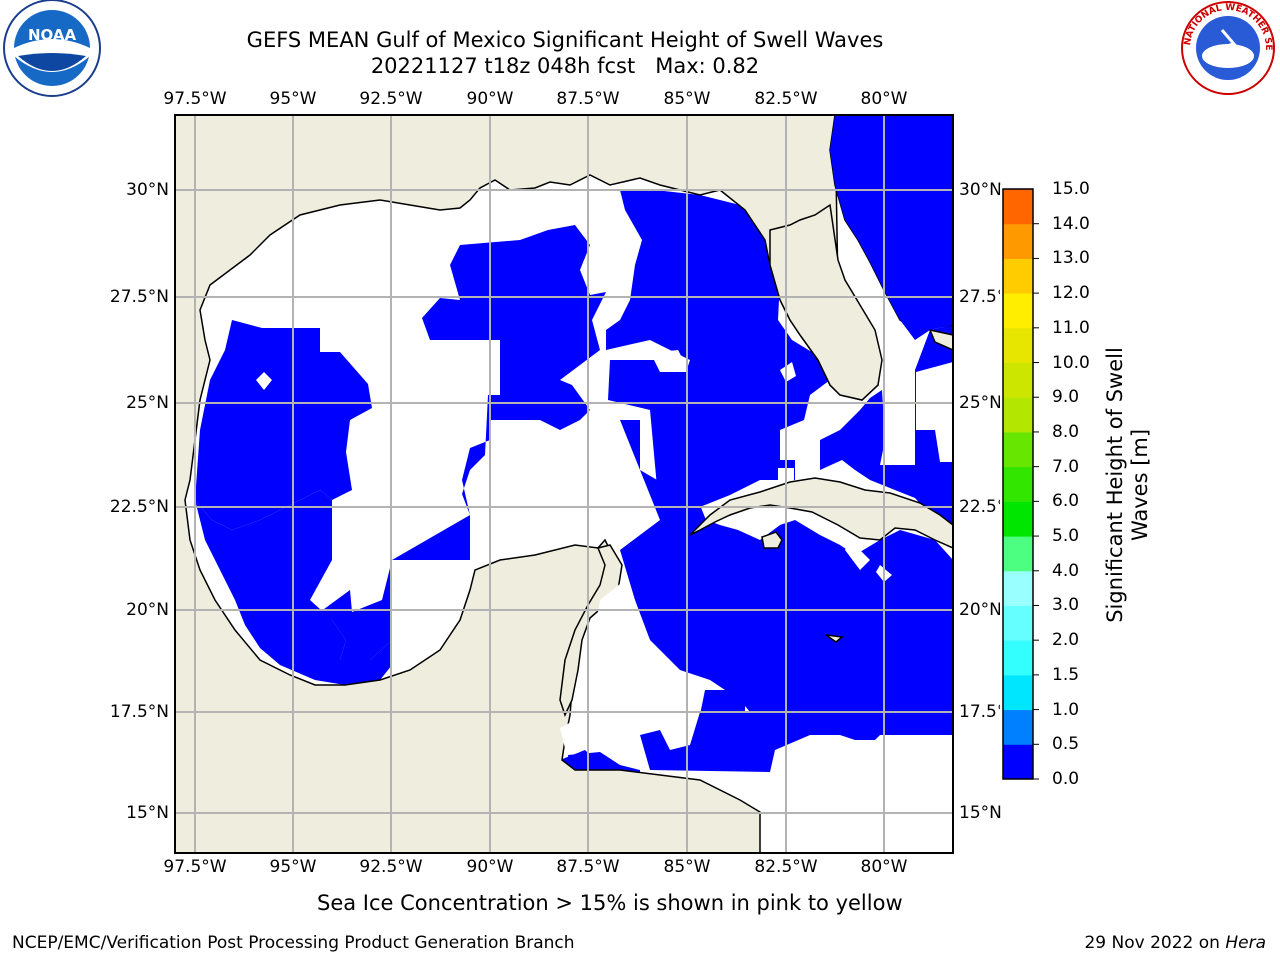 Image resolution: width=1280 pixels, height=960 pixels. Describe the element at coordinates (884, 867) in the screenshot. I see `lon-label-bottom: 80°W` at that location.